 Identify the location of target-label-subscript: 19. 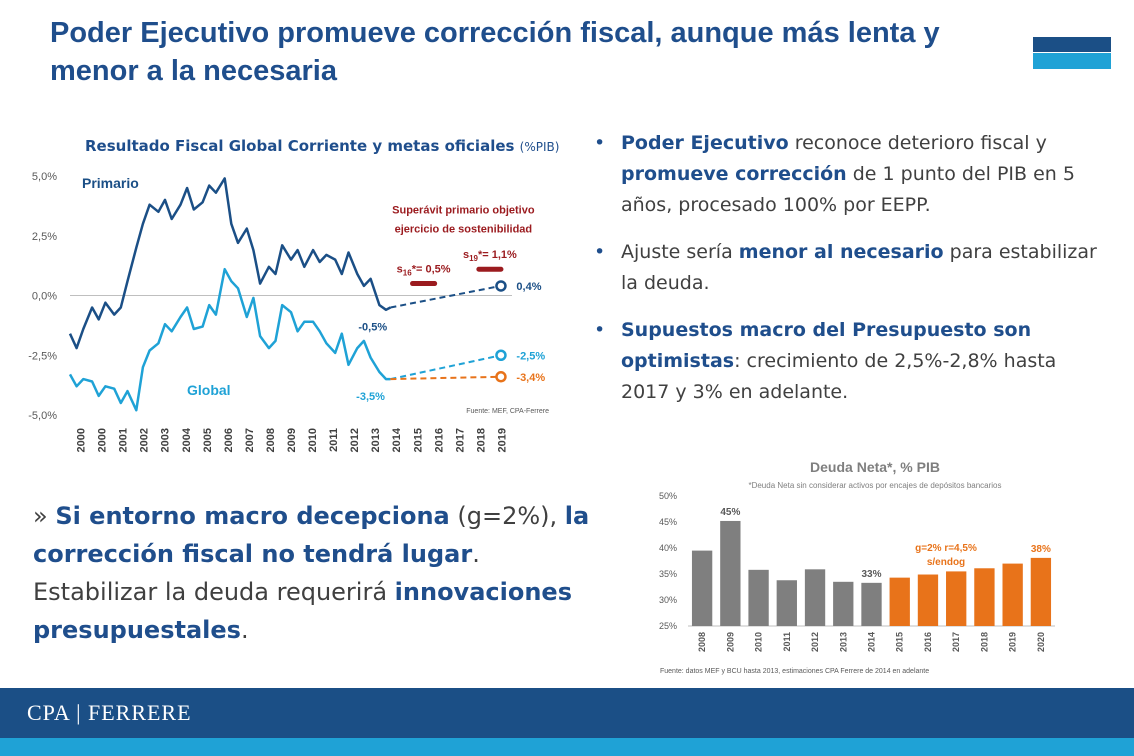
(473, 258).